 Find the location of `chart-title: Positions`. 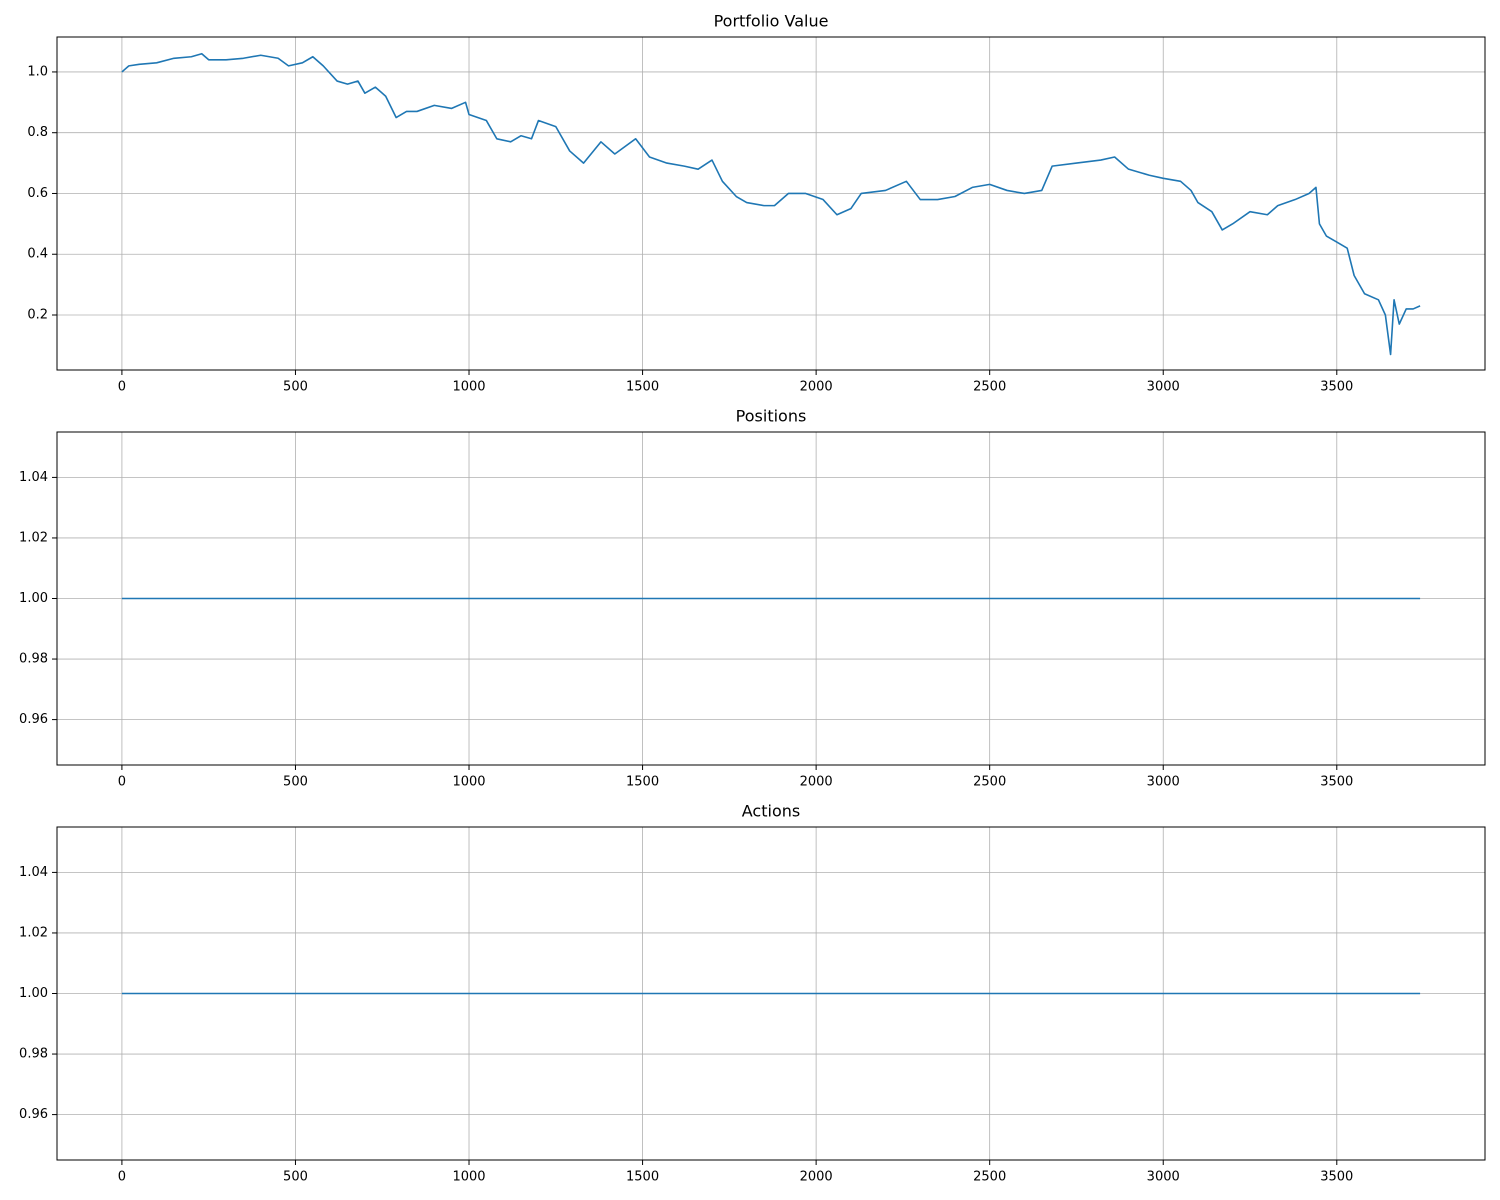

chart-title: Positions is located at coordinates (771, 416).